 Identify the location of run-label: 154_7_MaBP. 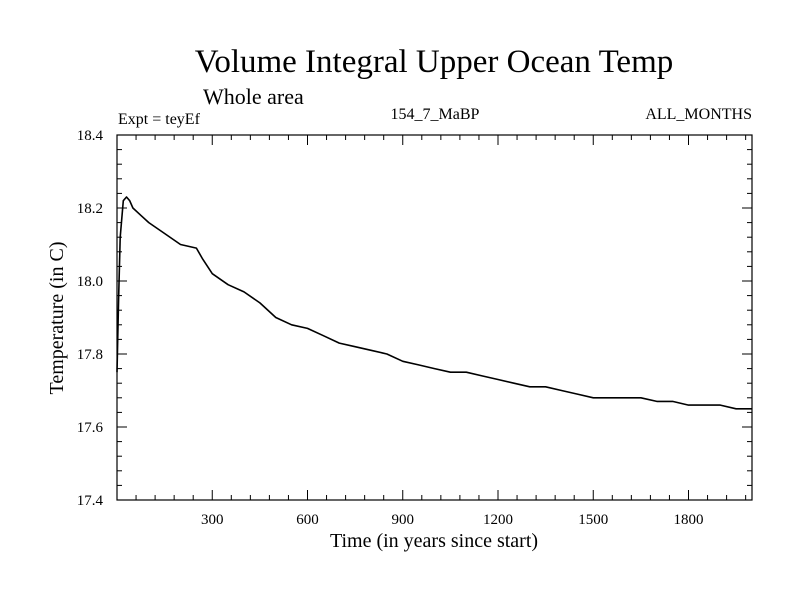
(435, 114).